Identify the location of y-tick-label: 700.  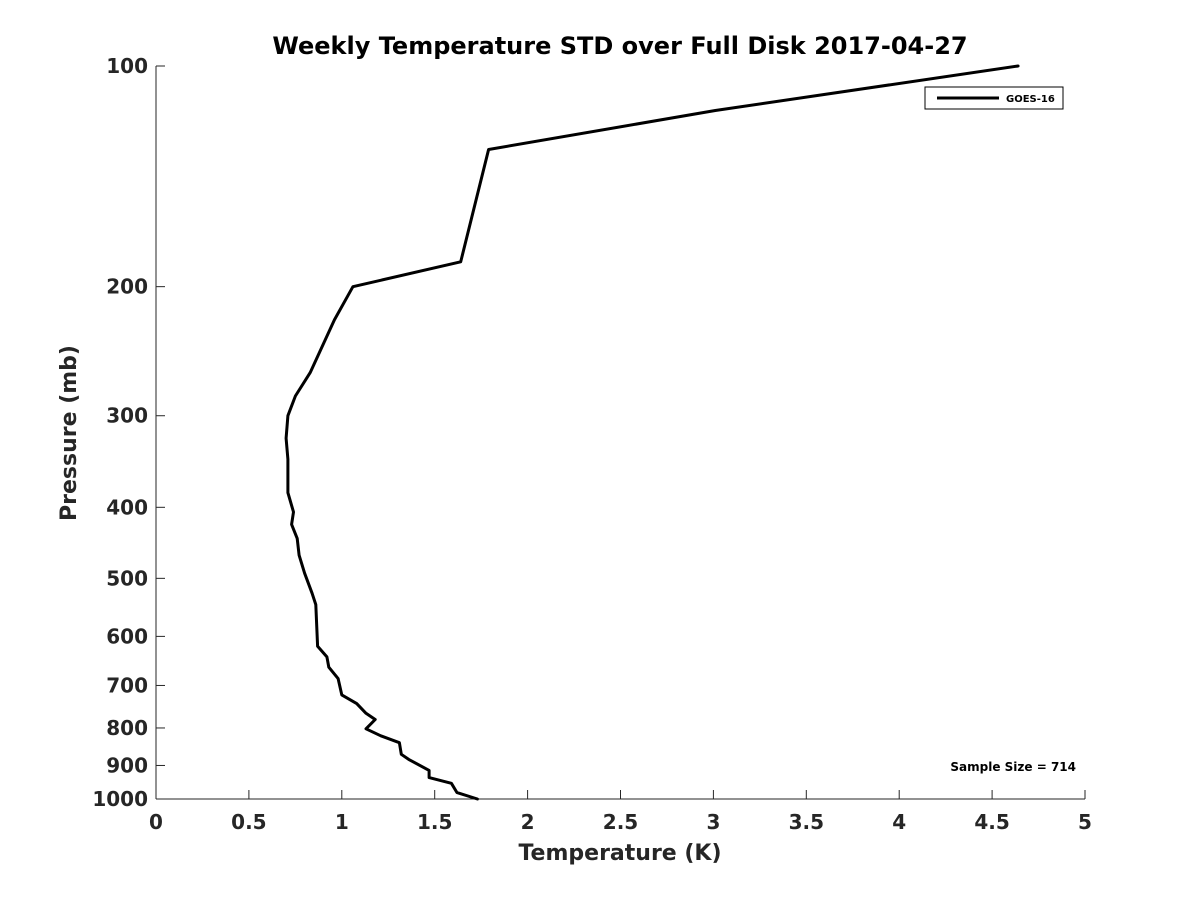
(127, 685).